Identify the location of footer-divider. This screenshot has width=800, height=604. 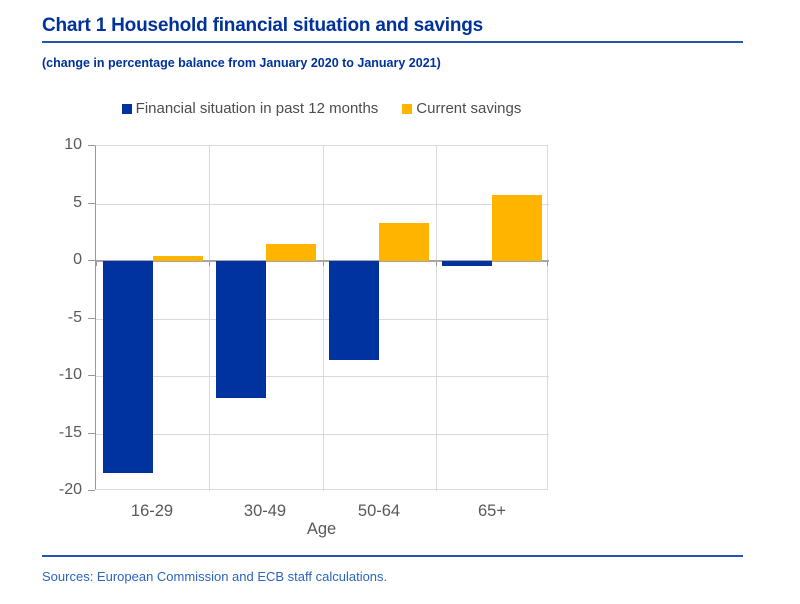
(392, 556).